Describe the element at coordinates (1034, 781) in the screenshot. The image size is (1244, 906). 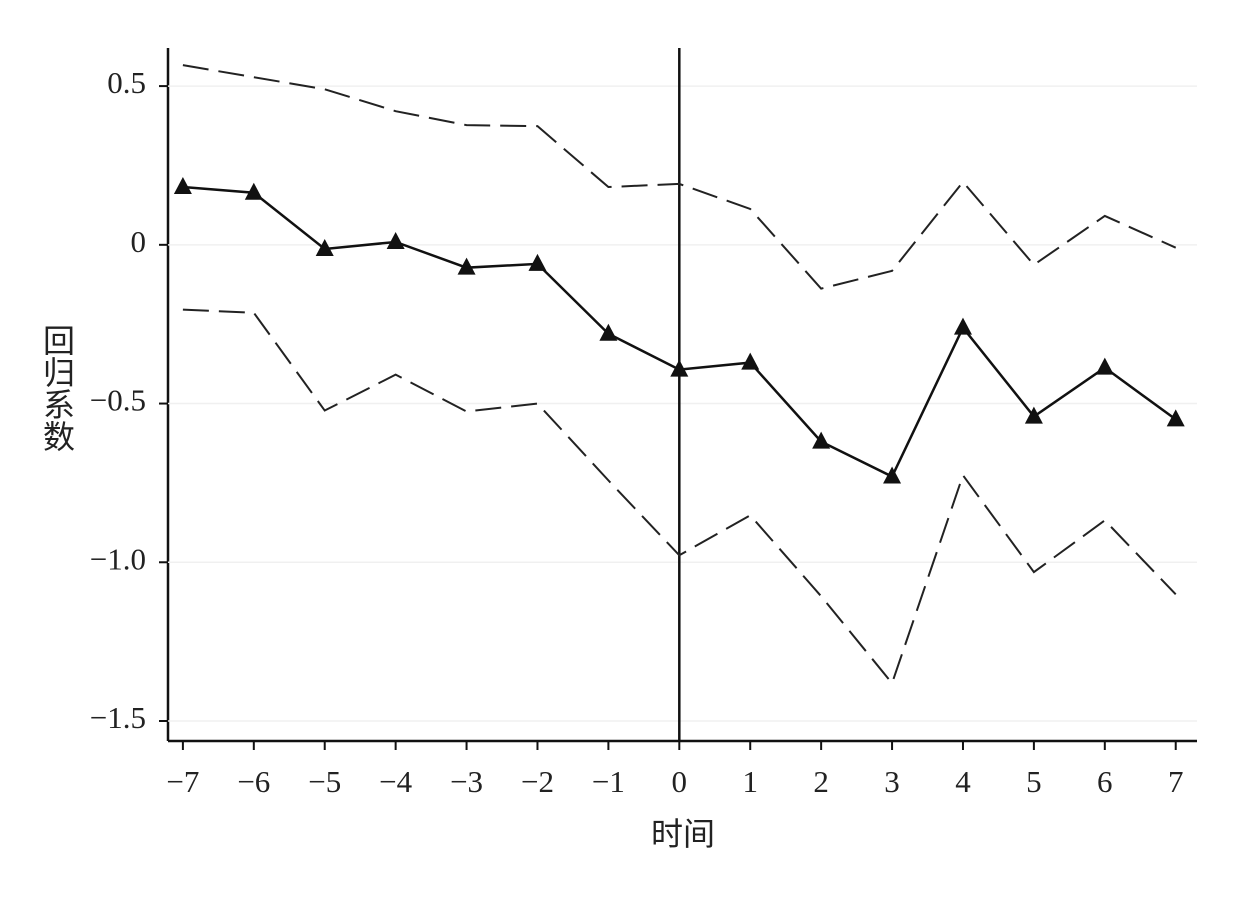
I see `x-tick-label: 5` at that location.